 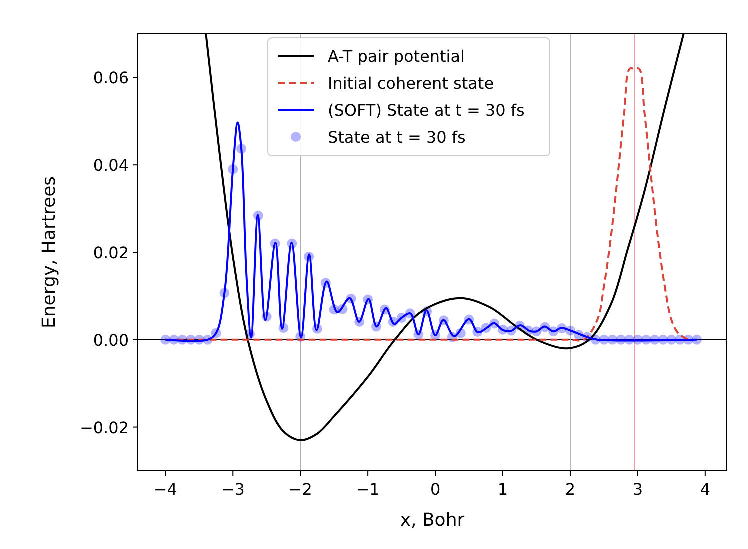 What do you see at coordinates (397, 137) in the screenshot?
I see `legend-label: State at t = 30 fs` at bounding box center [397, 137].